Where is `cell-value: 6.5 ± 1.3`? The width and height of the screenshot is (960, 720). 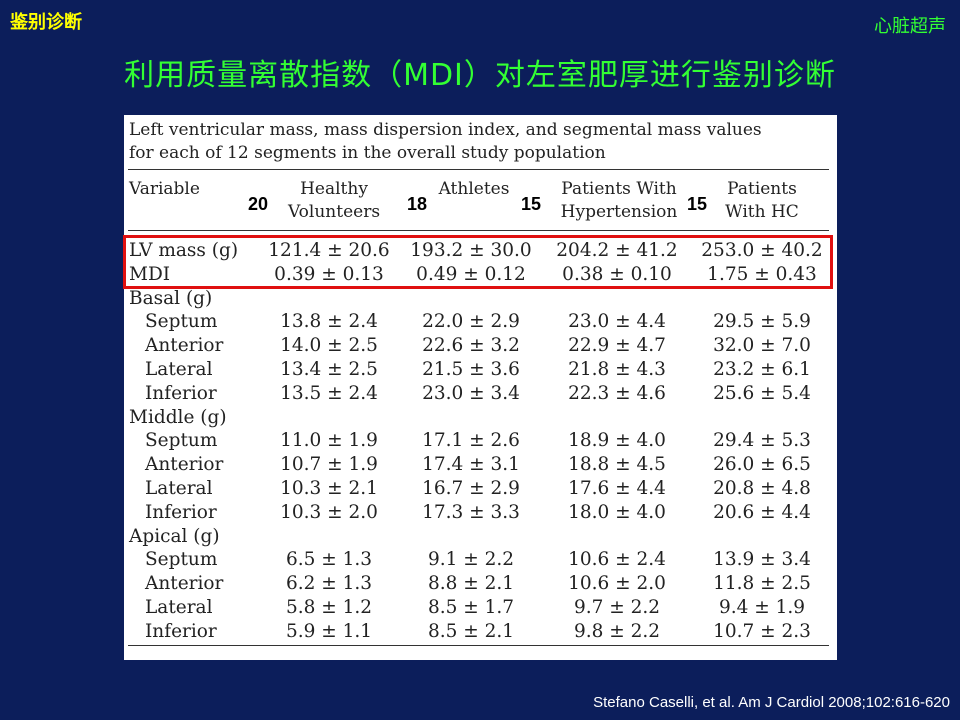 cell-value: 6.5 ± 1.3 is located at coordinates (329, 560).